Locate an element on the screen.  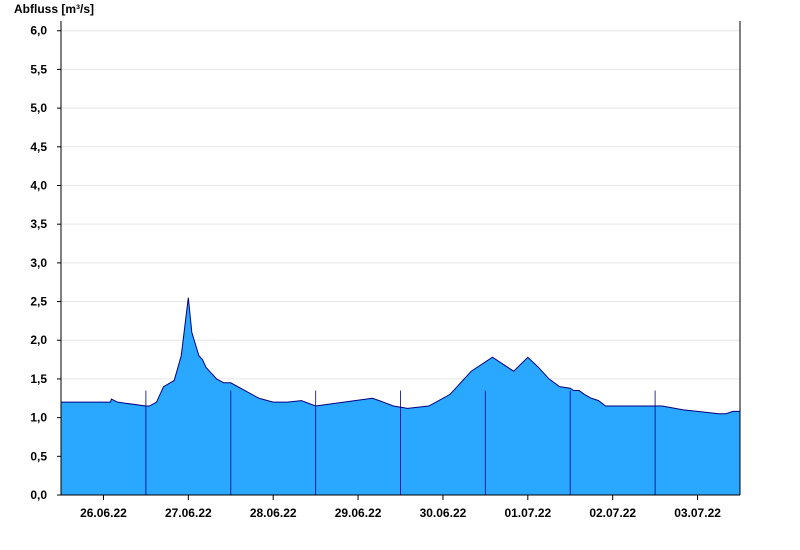
xtick-label-4: 30.06.22 is located at coordinates (443, 513).